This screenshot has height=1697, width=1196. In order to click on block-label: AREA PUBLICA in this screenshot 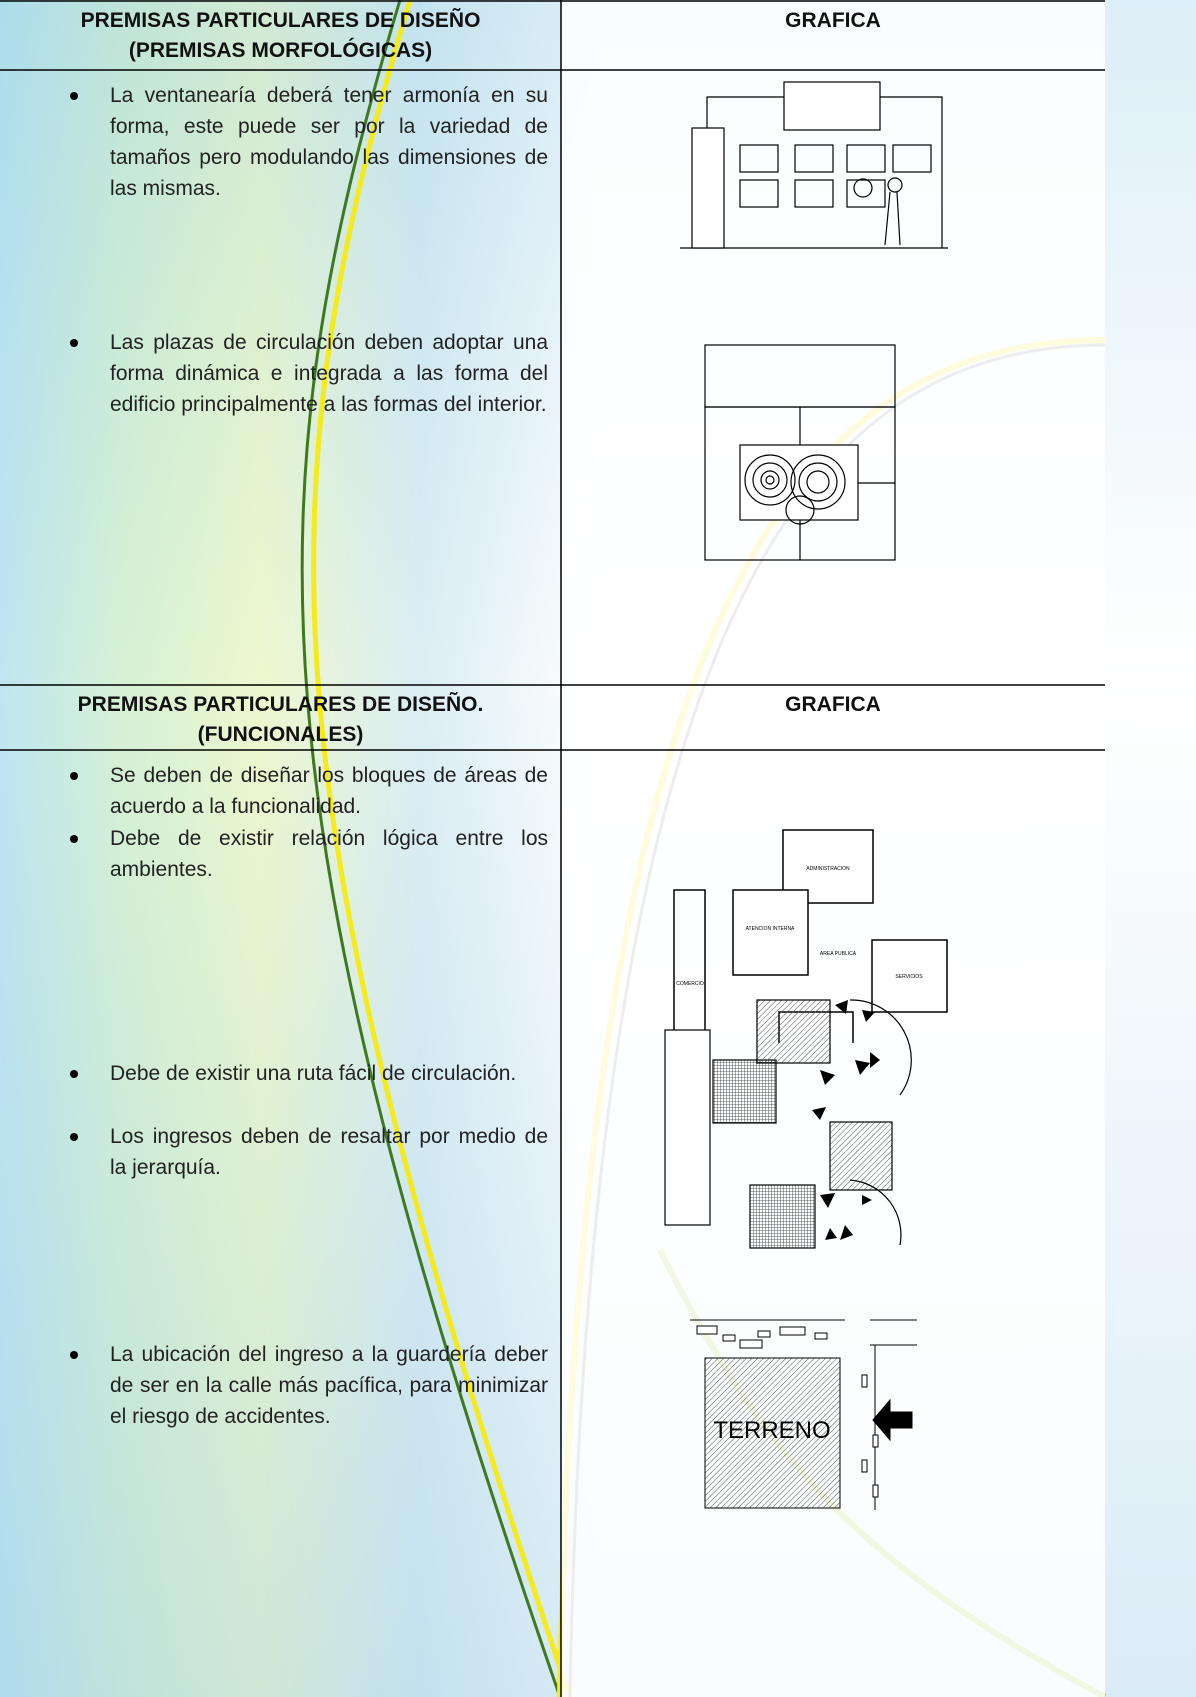, I will do `click(838, 954)`.